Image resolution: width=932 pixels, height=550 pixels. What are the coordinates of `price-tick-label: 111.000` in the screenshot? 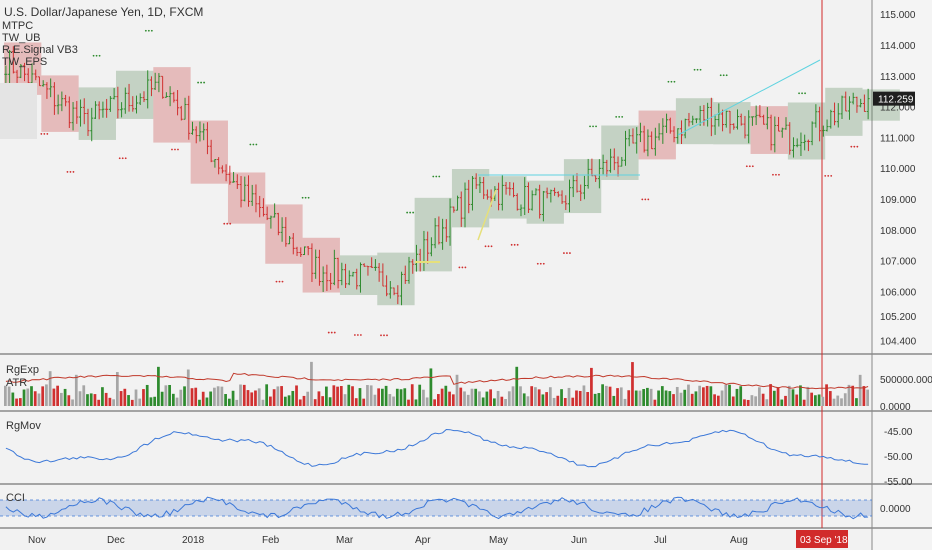 It's located at (897, 138).